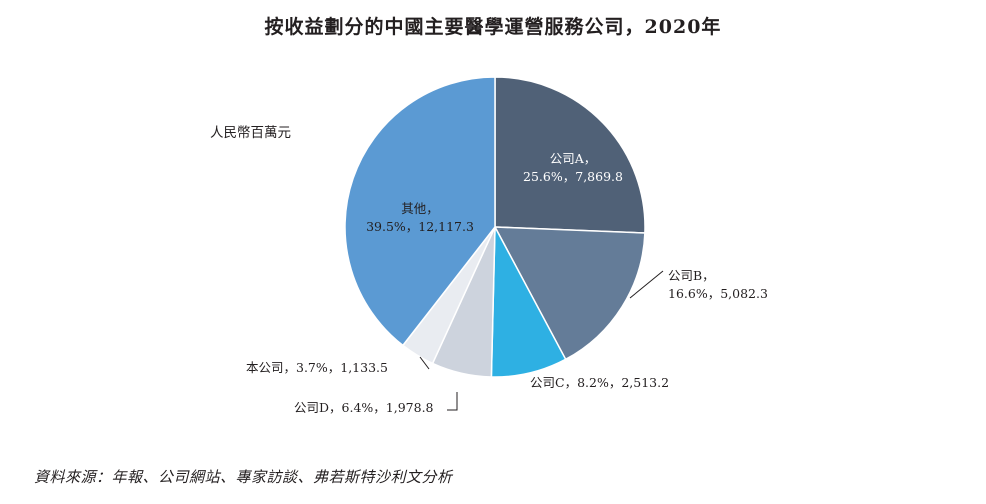 The height and width of the screenshot is (504, 986). I want to click on slice-label-0-value: 25.6%，7,869.8, so click(573, 176).